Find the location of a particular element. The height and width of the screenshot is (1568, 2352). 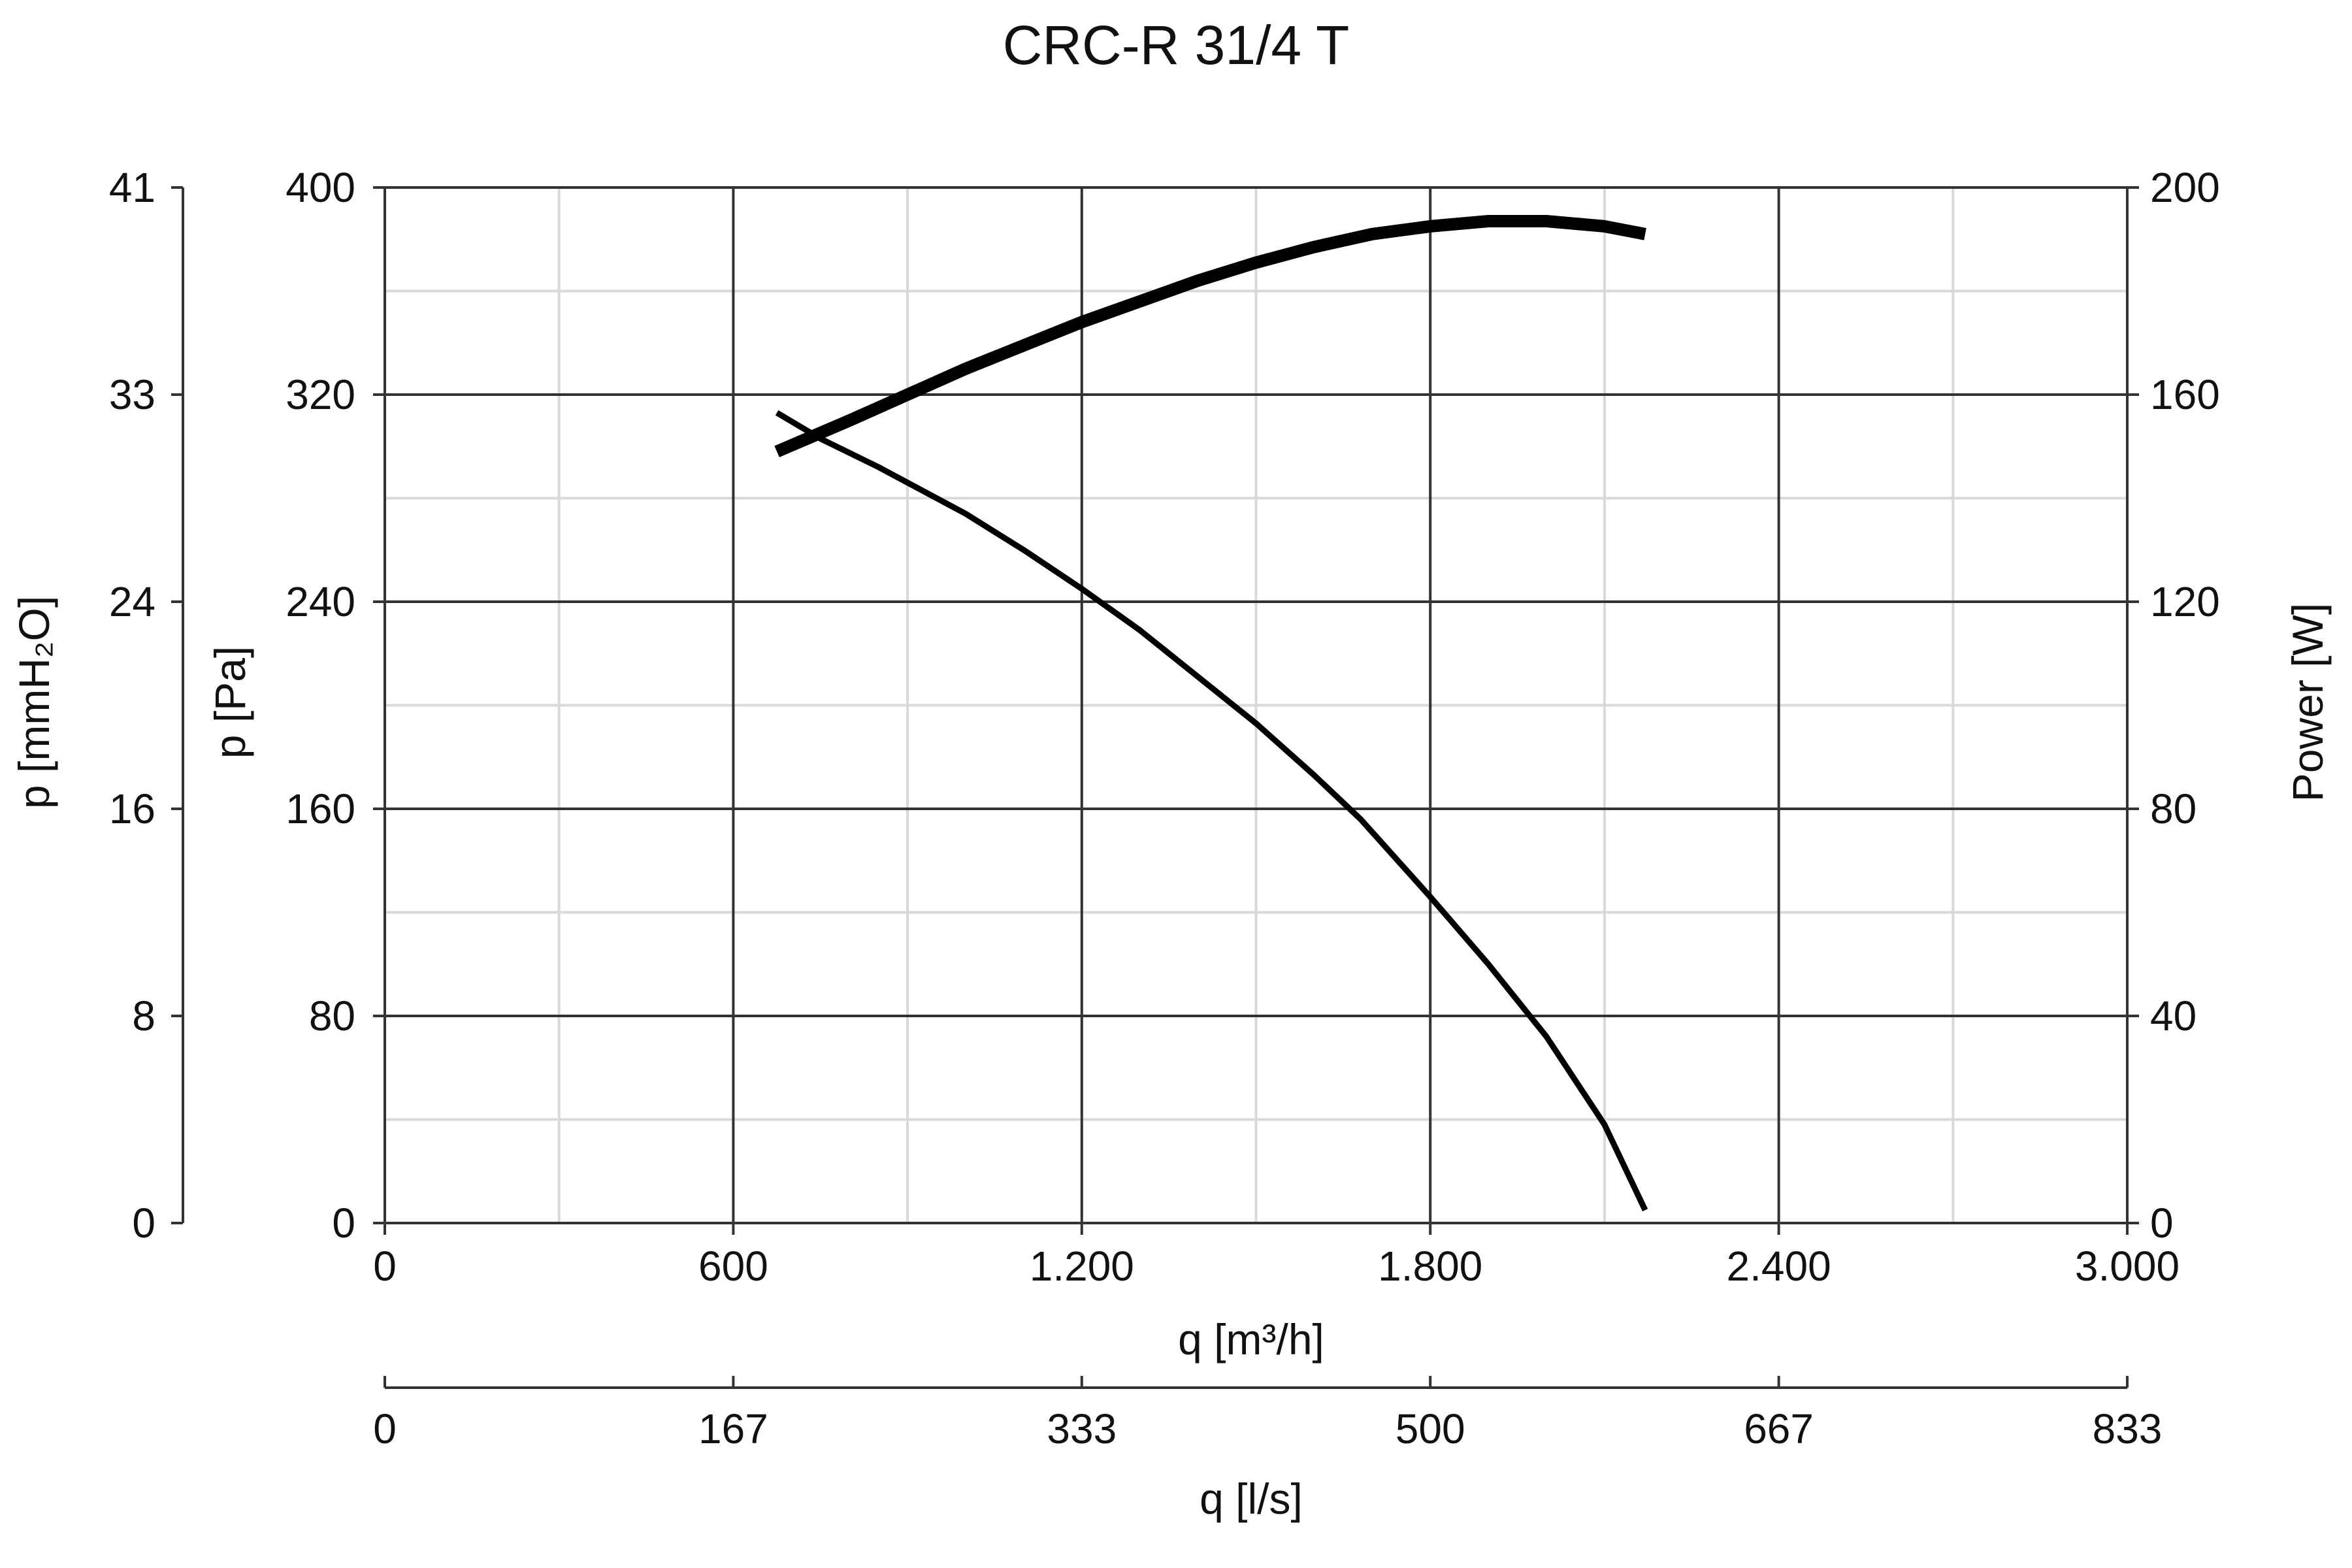

x-tick-label: 600 is located at coordinates (733, 1266).